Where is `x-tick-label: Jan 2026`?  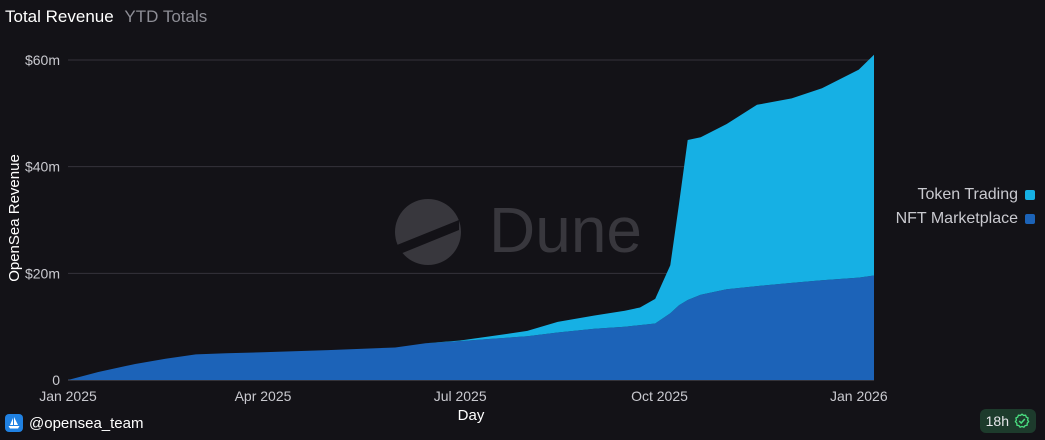 x-tick-label: Jan 2026 is located at coordinates (859, 396).